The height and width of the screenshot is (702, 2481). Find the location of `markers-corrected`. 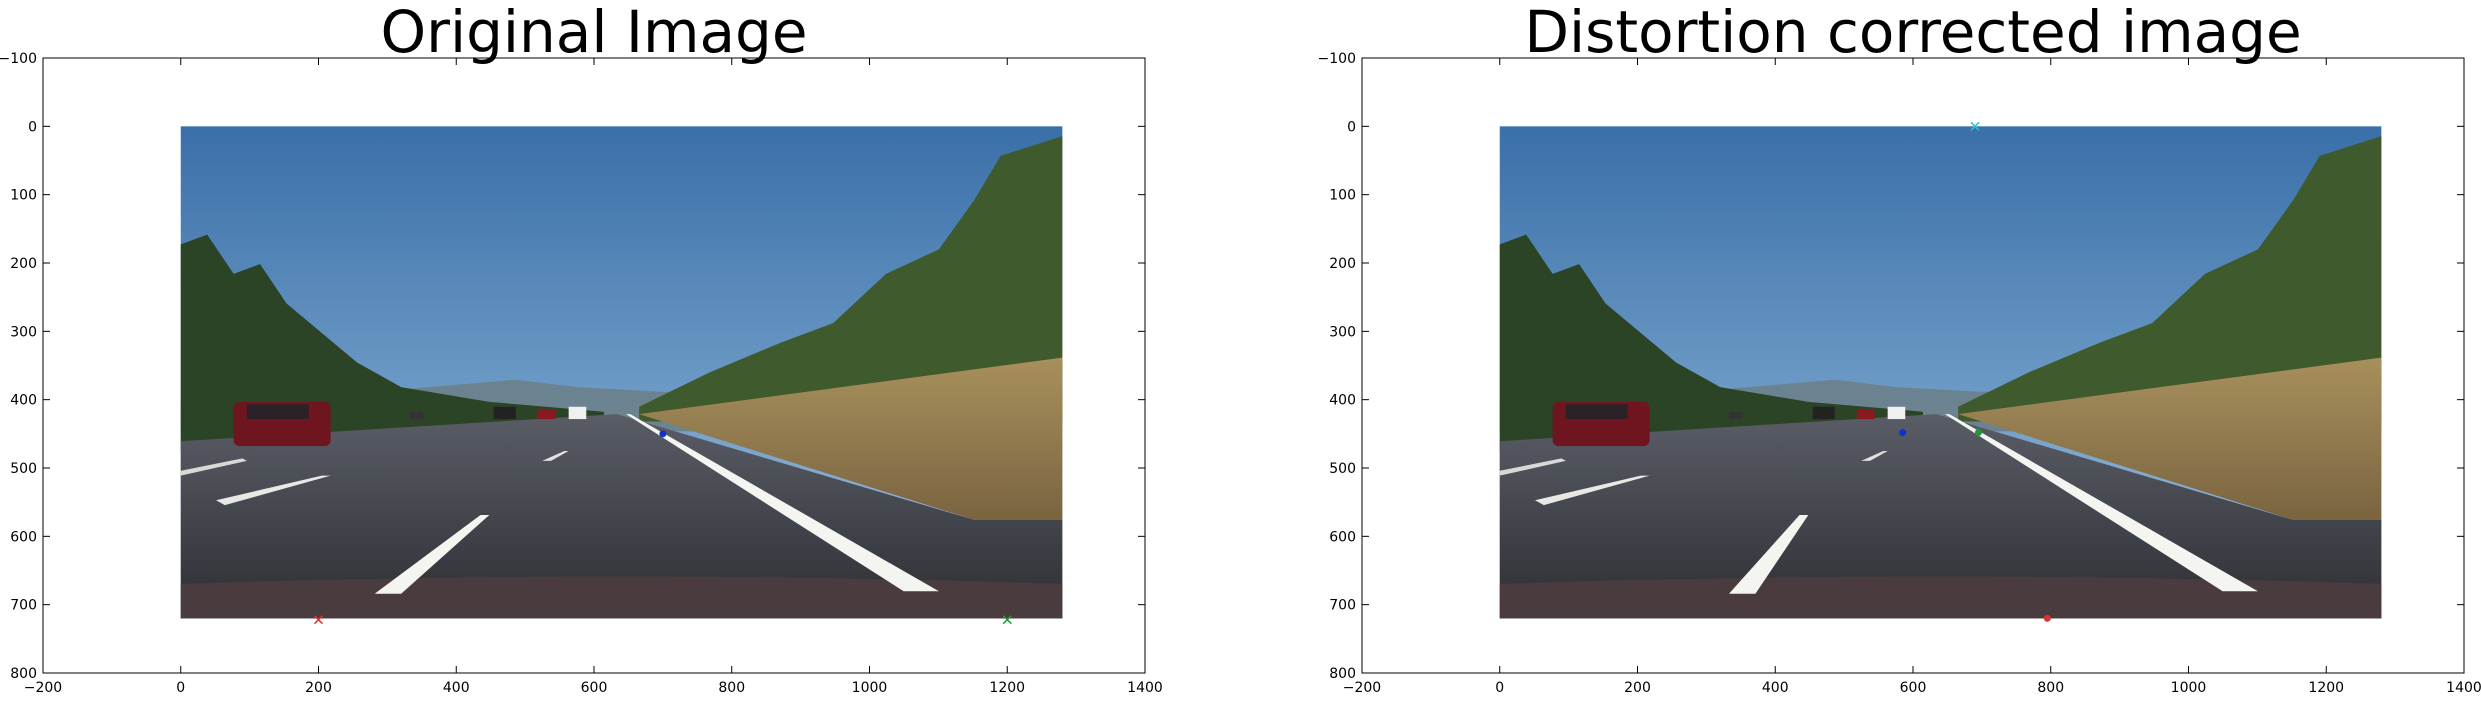

markers-corrected is located at coordinates (1975, 371).